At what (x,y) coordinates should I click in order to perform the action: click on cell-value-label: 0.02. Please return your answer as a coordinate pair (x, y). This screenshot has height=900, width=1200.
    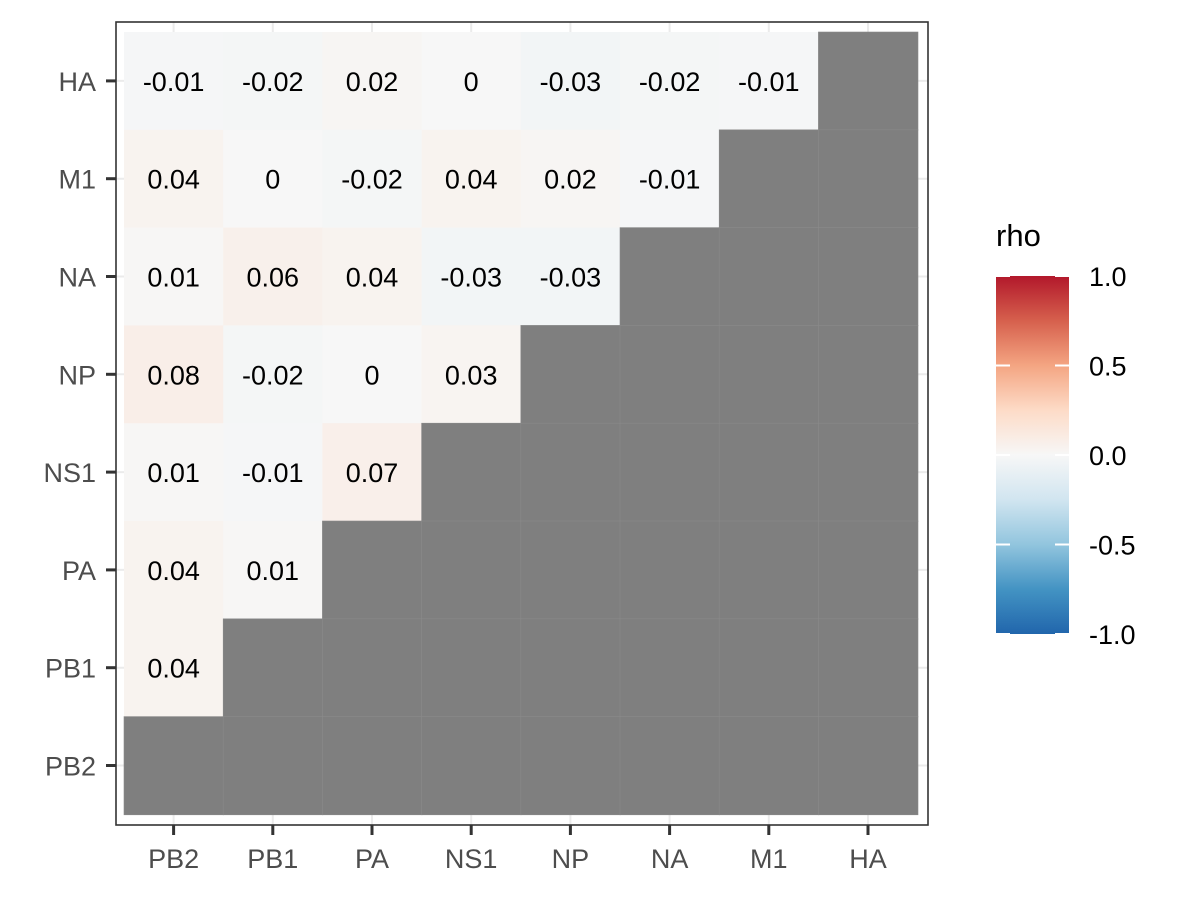
    Looking at the image, I should click on (372, 82).